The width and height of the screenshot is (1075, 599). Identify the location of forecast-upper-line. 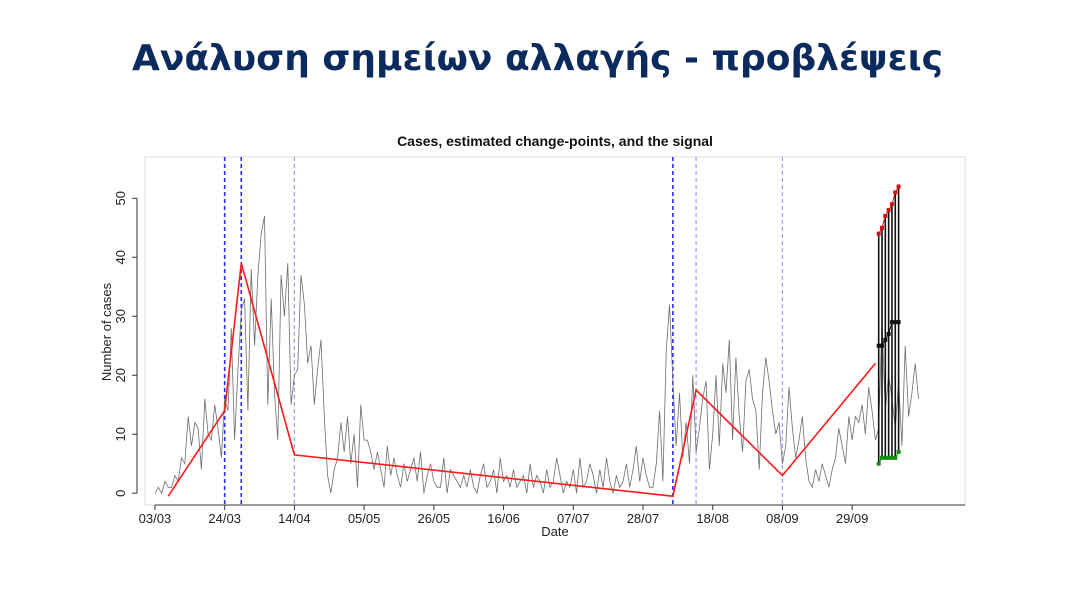
(889, 210).